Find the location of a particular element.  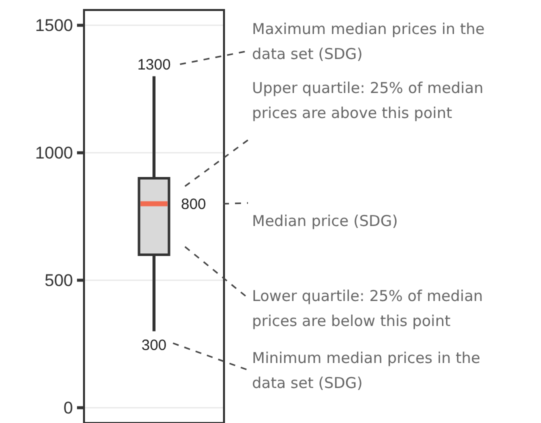

y-tick-label: 1500 is located at coordinates (54, 26).